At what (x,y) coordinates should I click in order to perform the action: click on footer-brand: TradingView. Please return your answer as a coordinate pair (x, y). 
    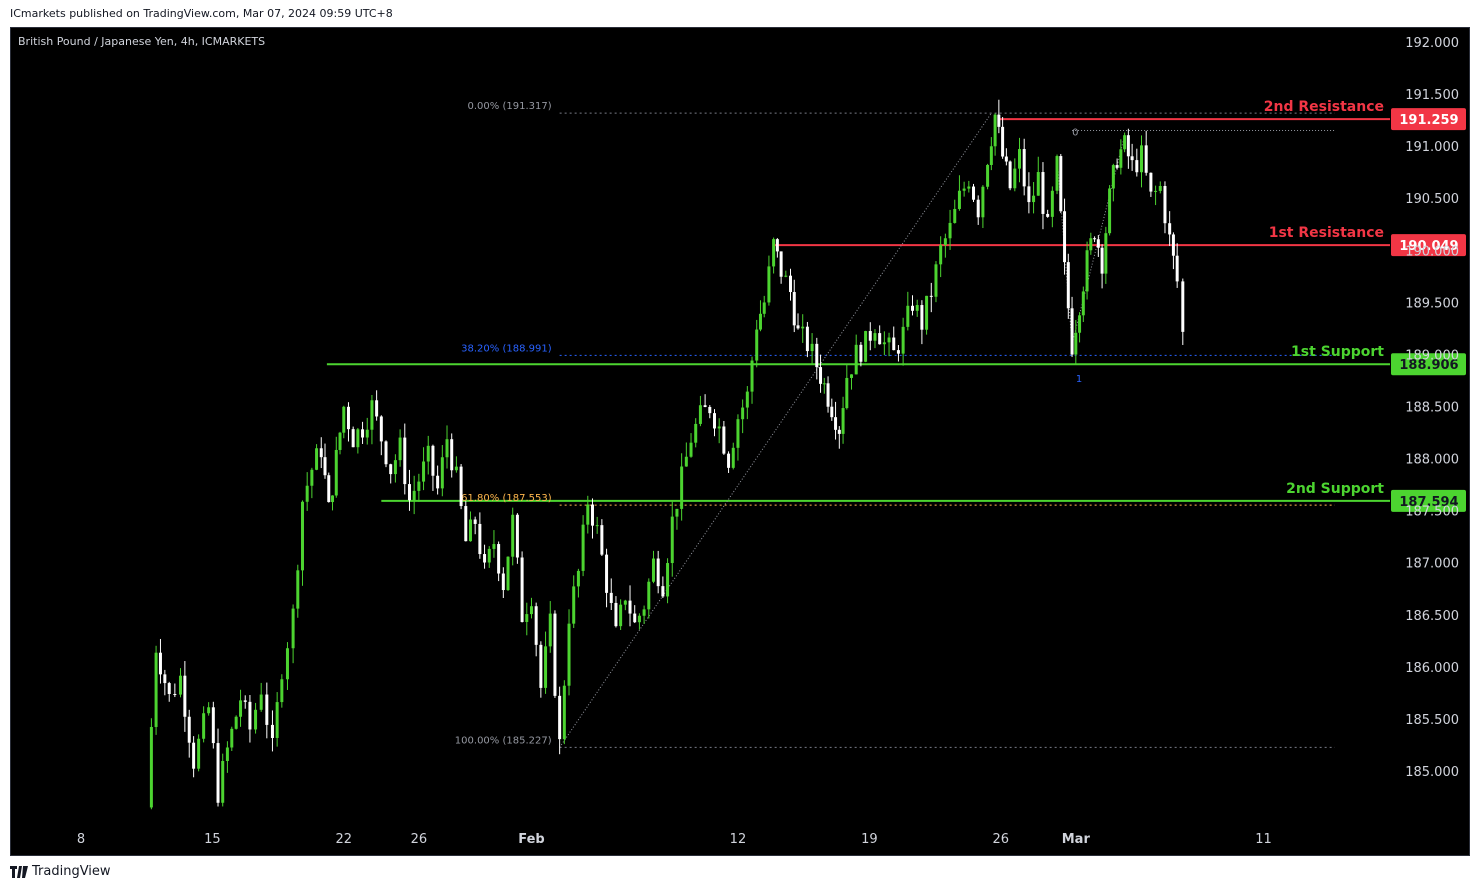
    Looking at the image, I should click on (60, 871).